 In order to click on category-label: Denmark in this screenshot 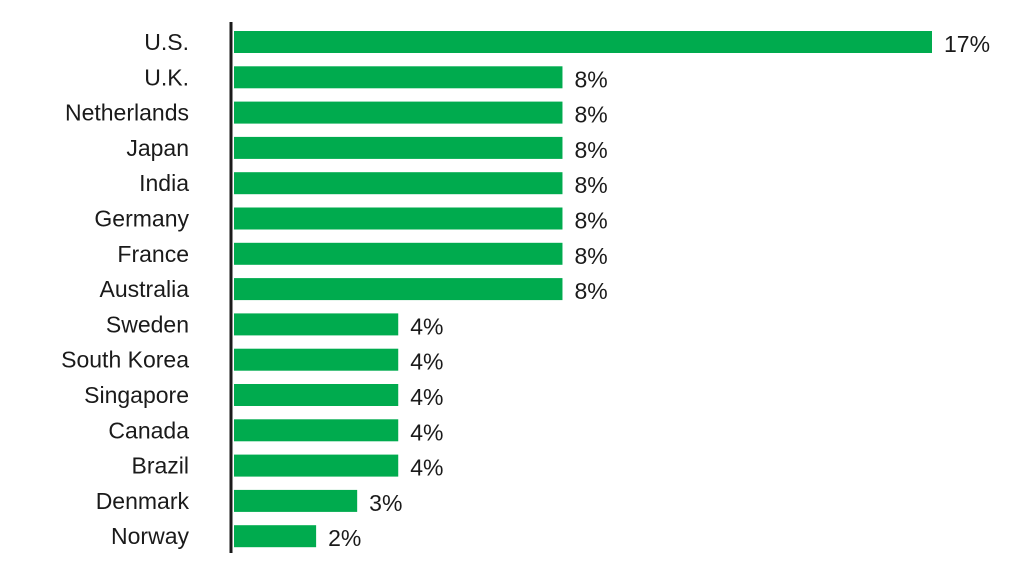, I will do `click(143, 501)`.